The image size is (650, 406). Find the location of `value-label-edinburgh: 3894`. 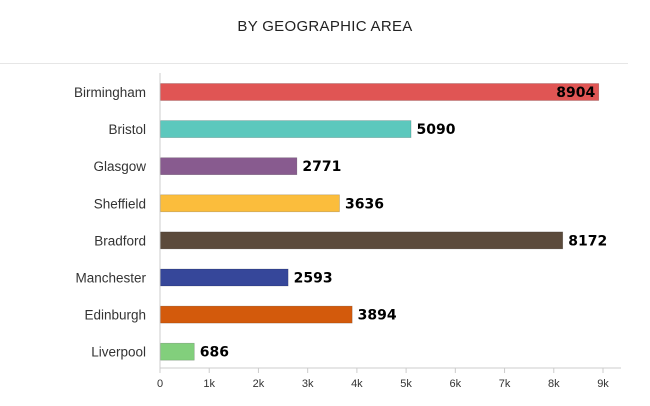

value-label-edinburgh: 3894 is located at coordinates (377, 316).